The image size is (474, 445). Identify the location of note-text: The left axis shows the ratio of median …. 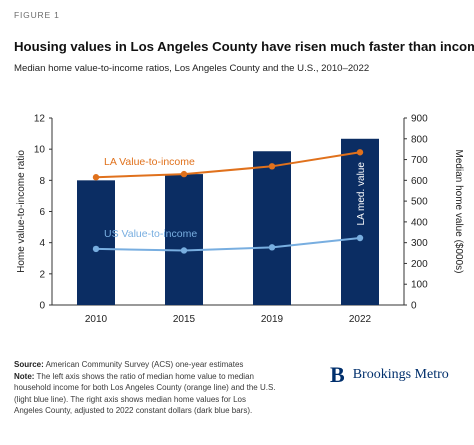
(145, 393).